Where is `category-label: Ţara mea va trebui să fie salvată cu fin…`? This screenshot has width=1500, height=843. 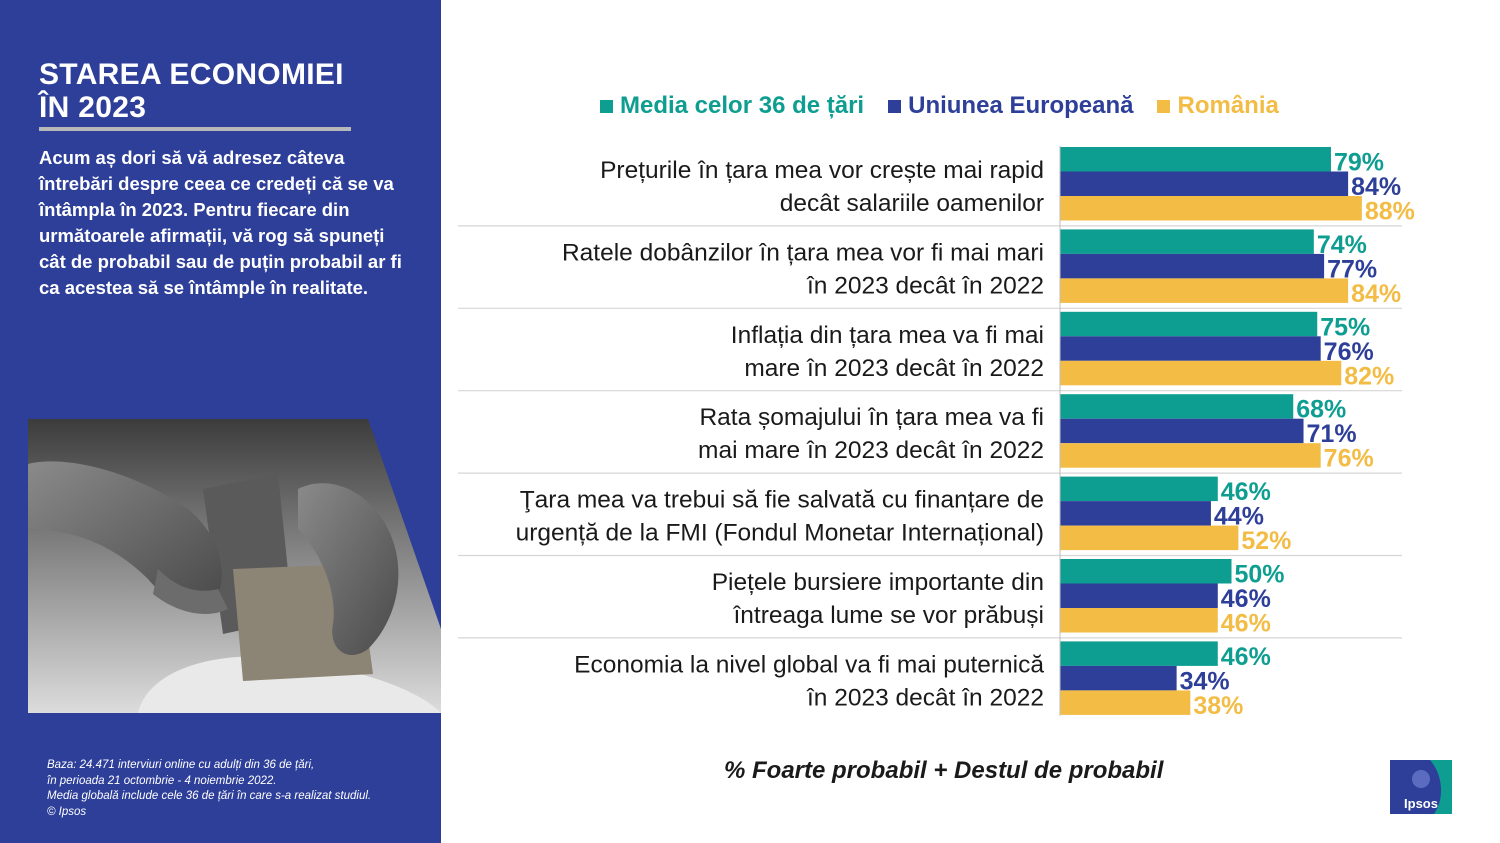
category-label: Ţara mea va trebui să fie salvată cu fin… is located at coordinates (782, 500).